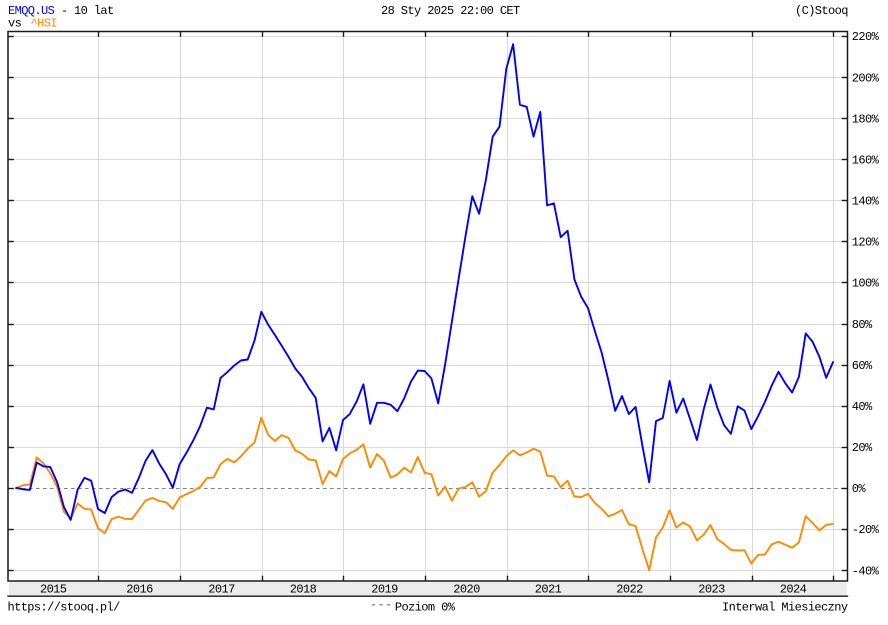  What do you see at coordinates (793, 590) in the screenshot?
I see `svg-text: 2024` at bounding box center [793, 590].